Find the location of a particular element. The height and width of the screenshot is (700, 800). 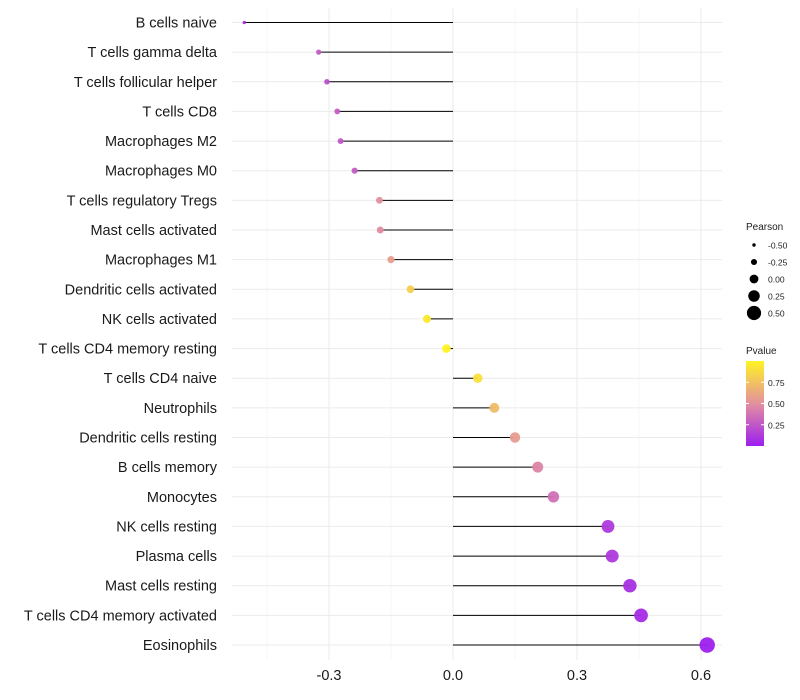

color-legend-bar is located at coordinates (755, 403).